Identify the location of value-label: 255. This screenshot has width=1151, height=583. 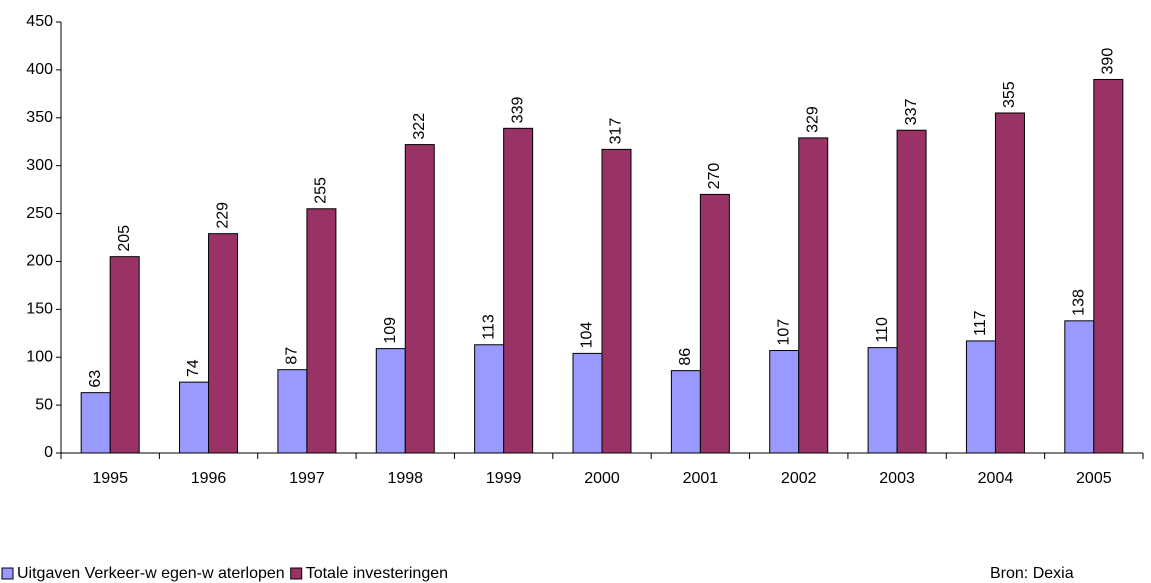
(321, 190).